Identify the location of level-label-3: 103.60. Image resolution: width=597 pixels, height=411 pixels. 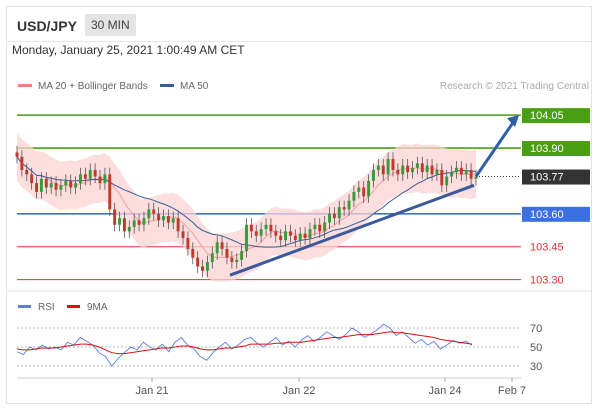
(547, 215).